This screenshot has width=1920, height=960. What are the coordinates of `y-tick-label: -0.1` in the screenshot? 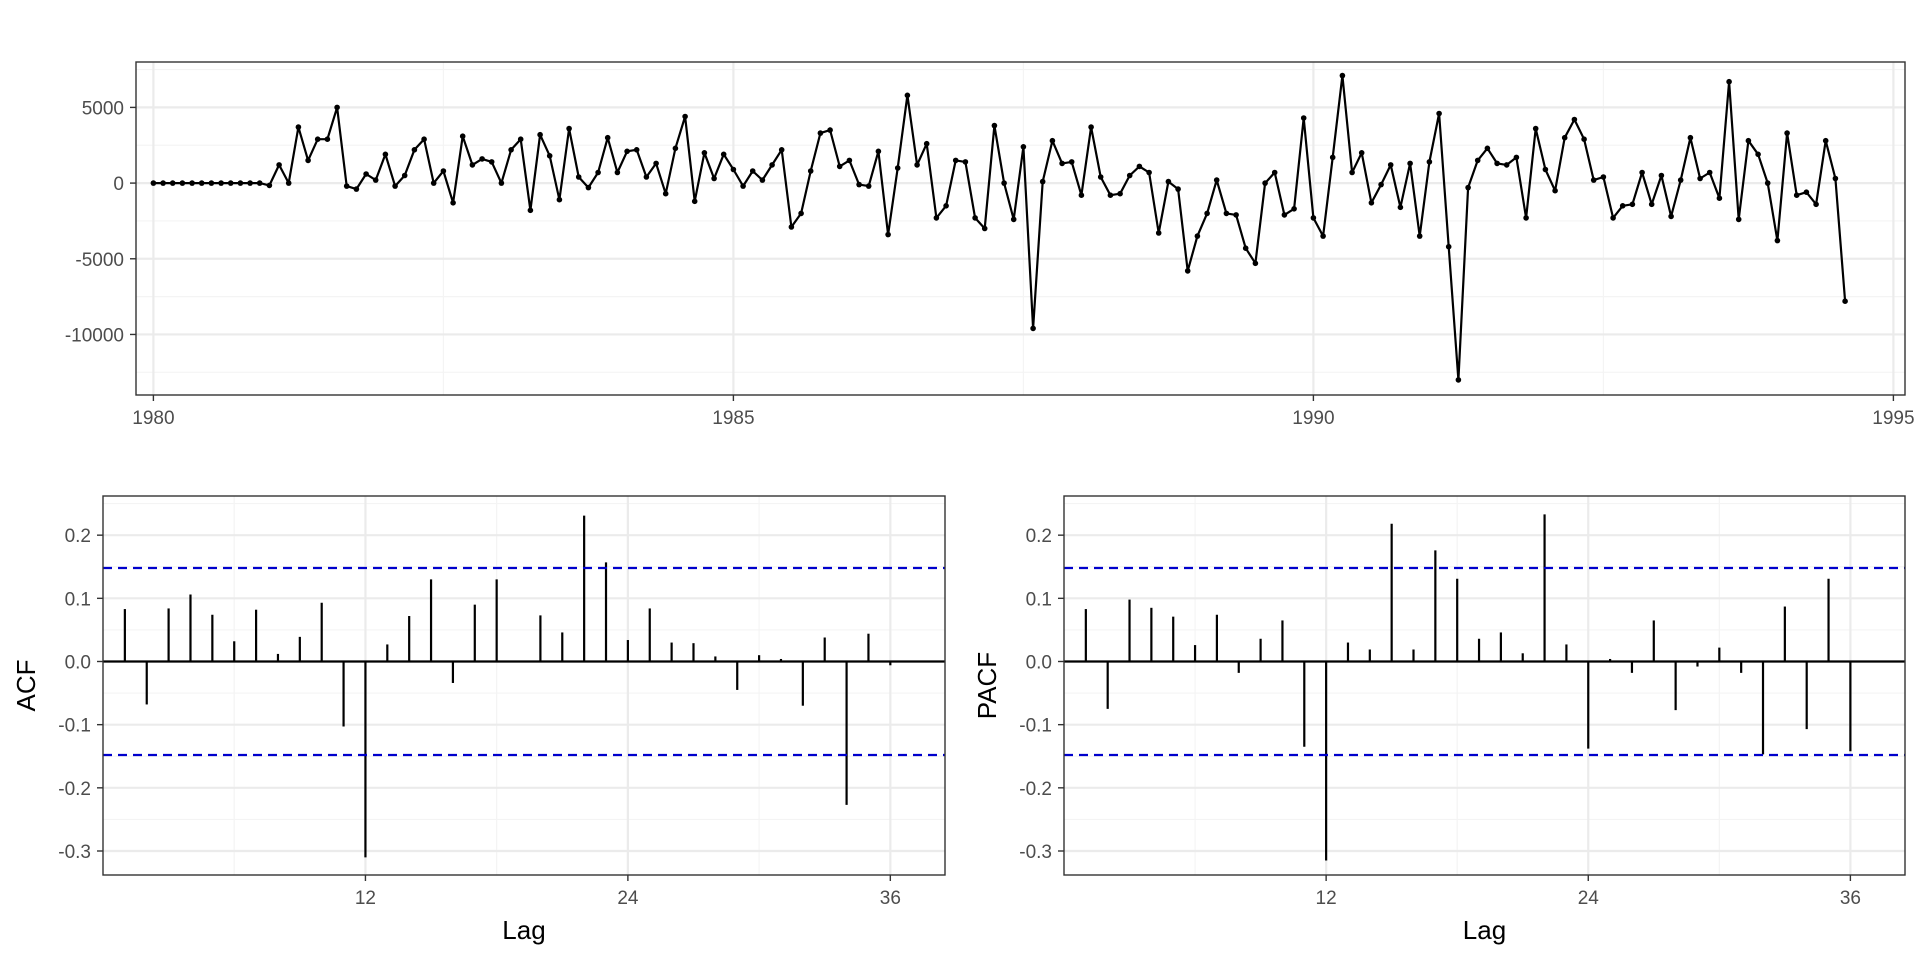 It's located at (1035, 726).